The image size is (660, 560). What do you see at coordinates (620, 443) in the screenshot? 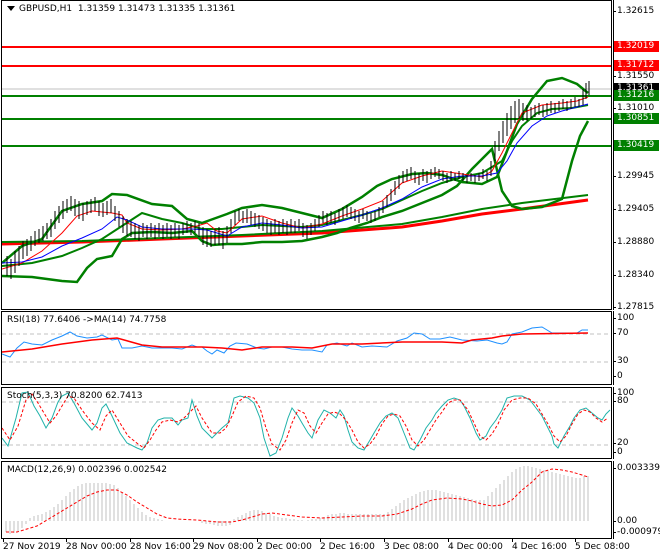
I see `stoch-tick: 20` at bounding box center [620, 443].